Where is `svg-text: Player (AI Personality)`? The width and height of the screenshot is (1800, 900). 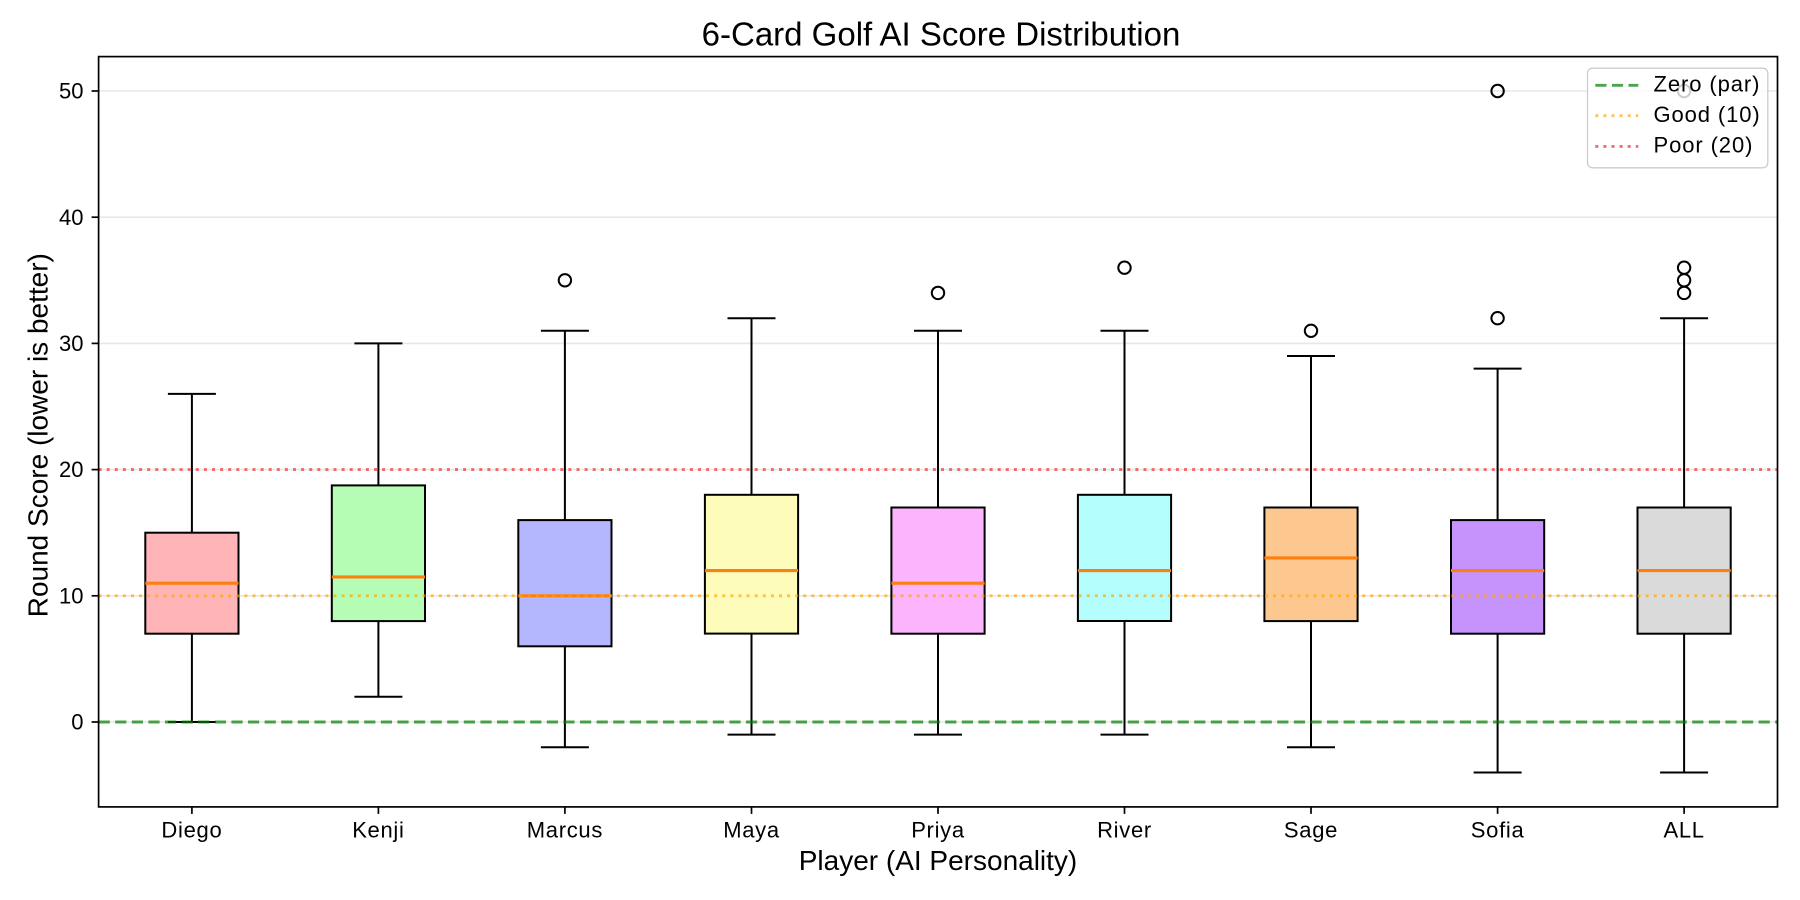 svg-text: Player (AI Personality) is located at coordinates (938, 860).